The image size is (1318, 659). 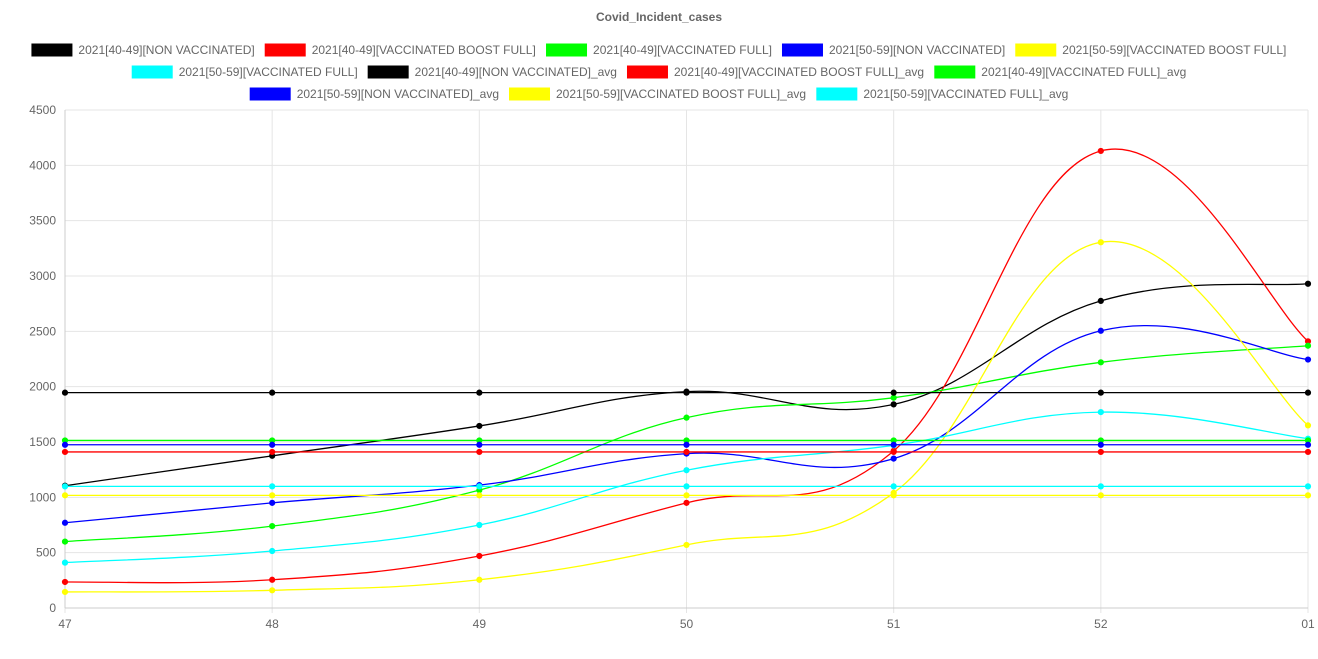 I want to click on legend-item: 2021[50-59][NON VACCINATED], so click(x=893, y=50).